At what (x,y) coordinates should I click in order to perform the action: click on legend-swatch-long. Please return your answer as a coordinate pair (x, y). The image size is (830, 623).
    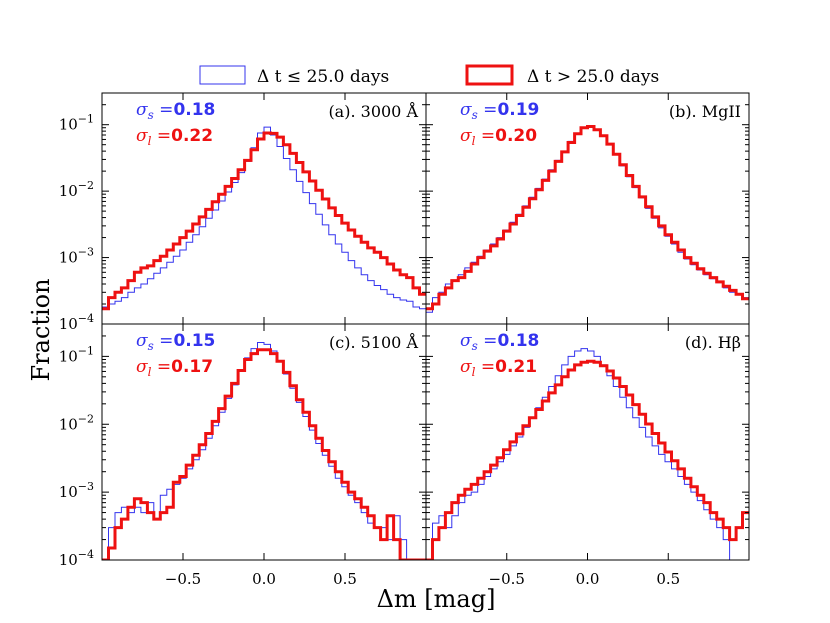
    Looking at the image, I should click on (489, 75).